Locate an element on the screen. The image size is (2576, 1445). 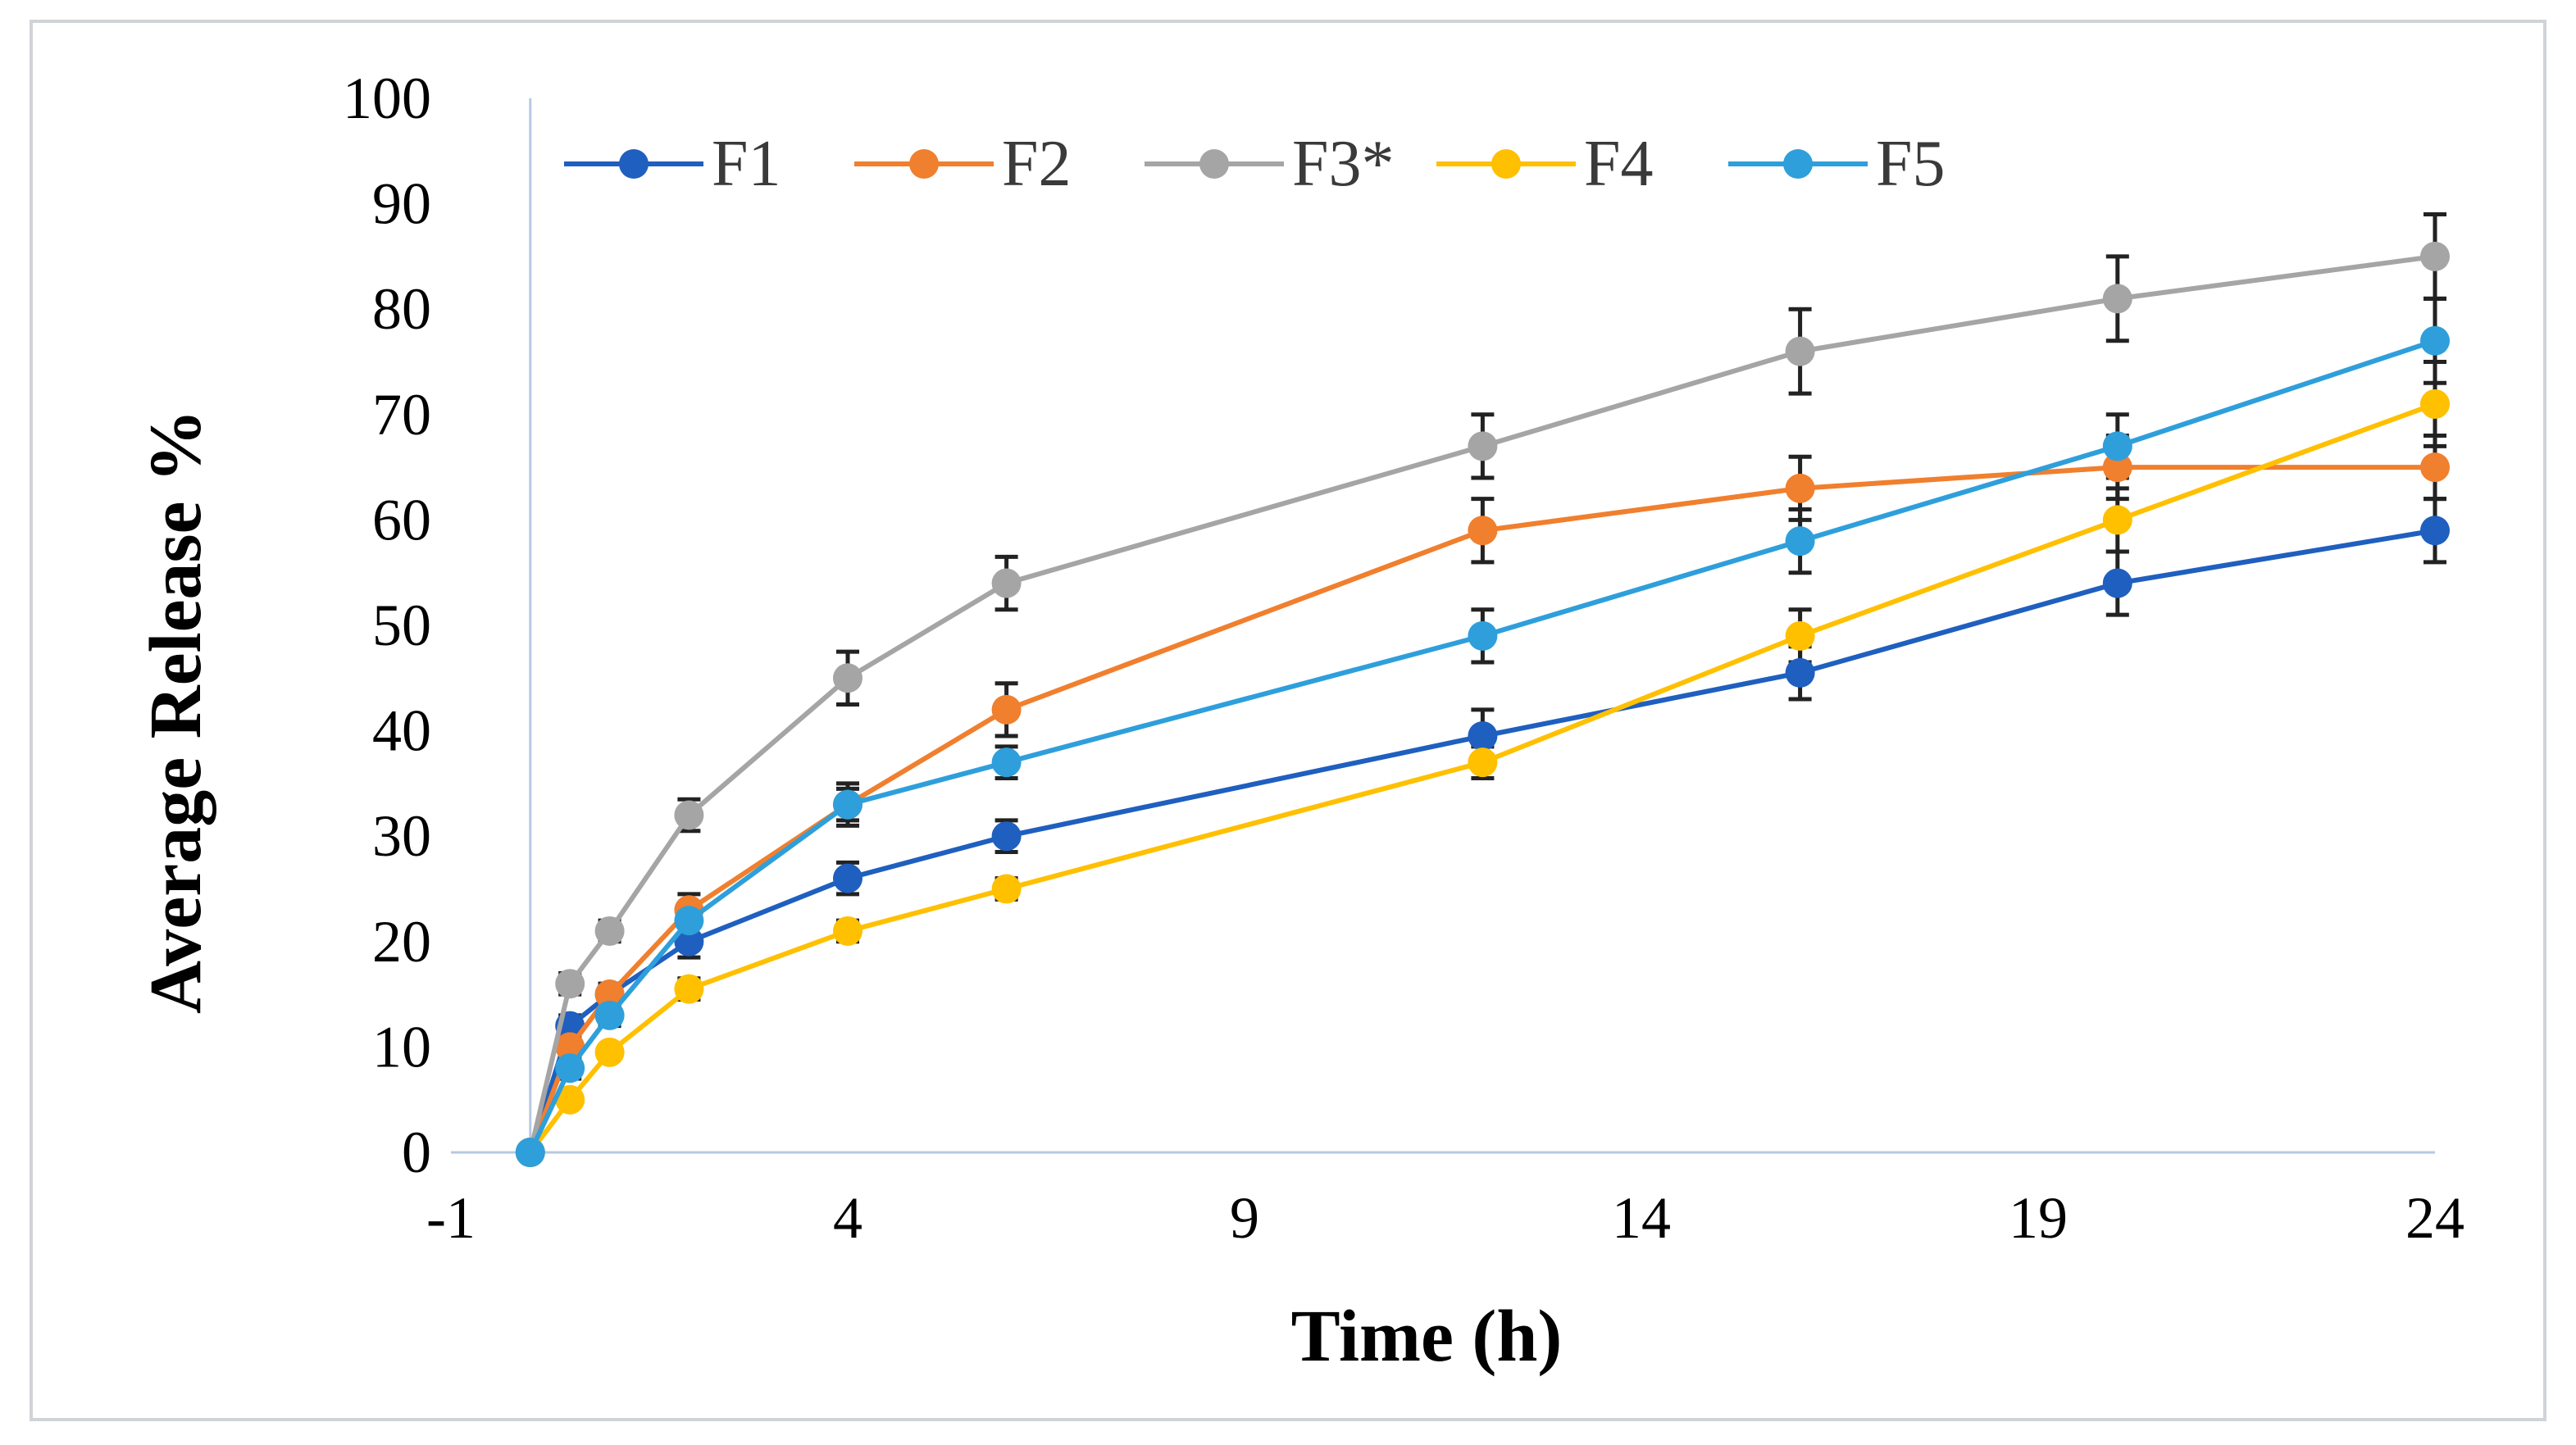
x-tick-label: 4 is located at coordinates (847, 1218).